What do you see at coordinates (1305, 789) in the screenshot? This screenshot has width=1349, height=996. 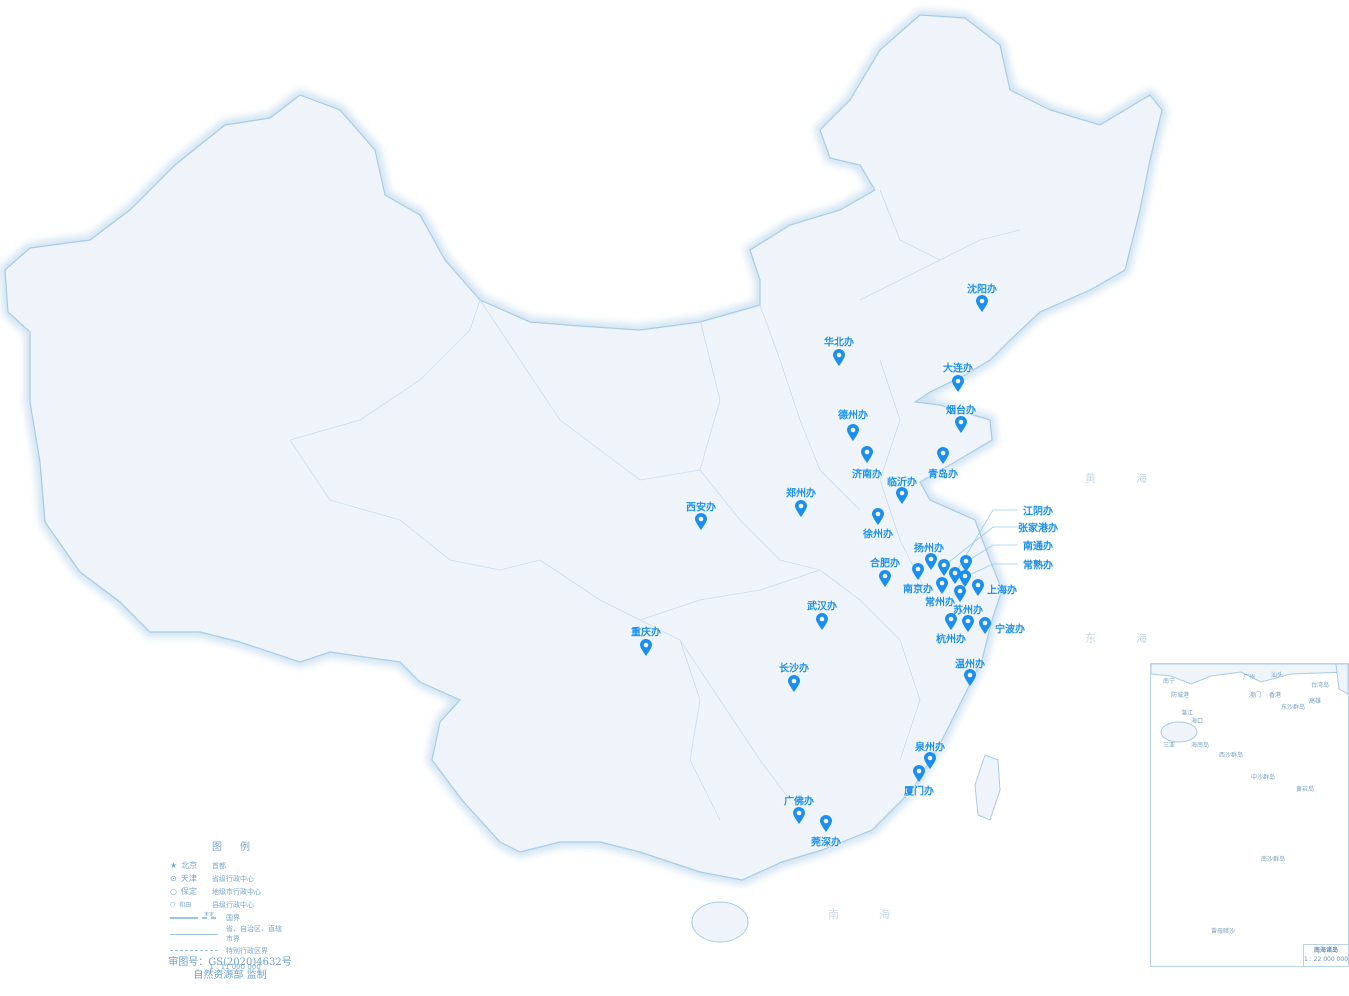 I see `inset-place-label: 黄岩岛` at bounding box center [1305, 789].